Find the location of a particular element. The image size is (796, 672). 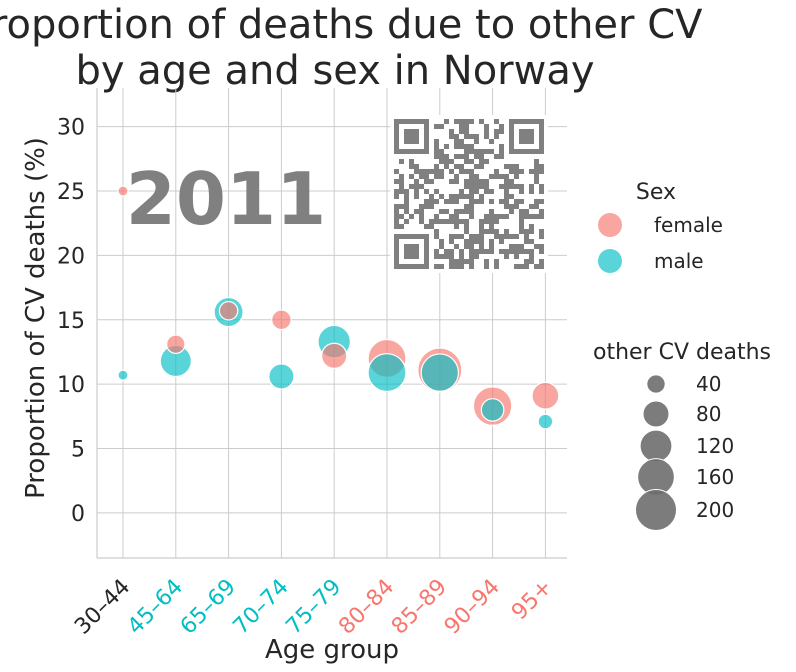

x-tick-label: 75–79 is located at coordinates (313, 607).